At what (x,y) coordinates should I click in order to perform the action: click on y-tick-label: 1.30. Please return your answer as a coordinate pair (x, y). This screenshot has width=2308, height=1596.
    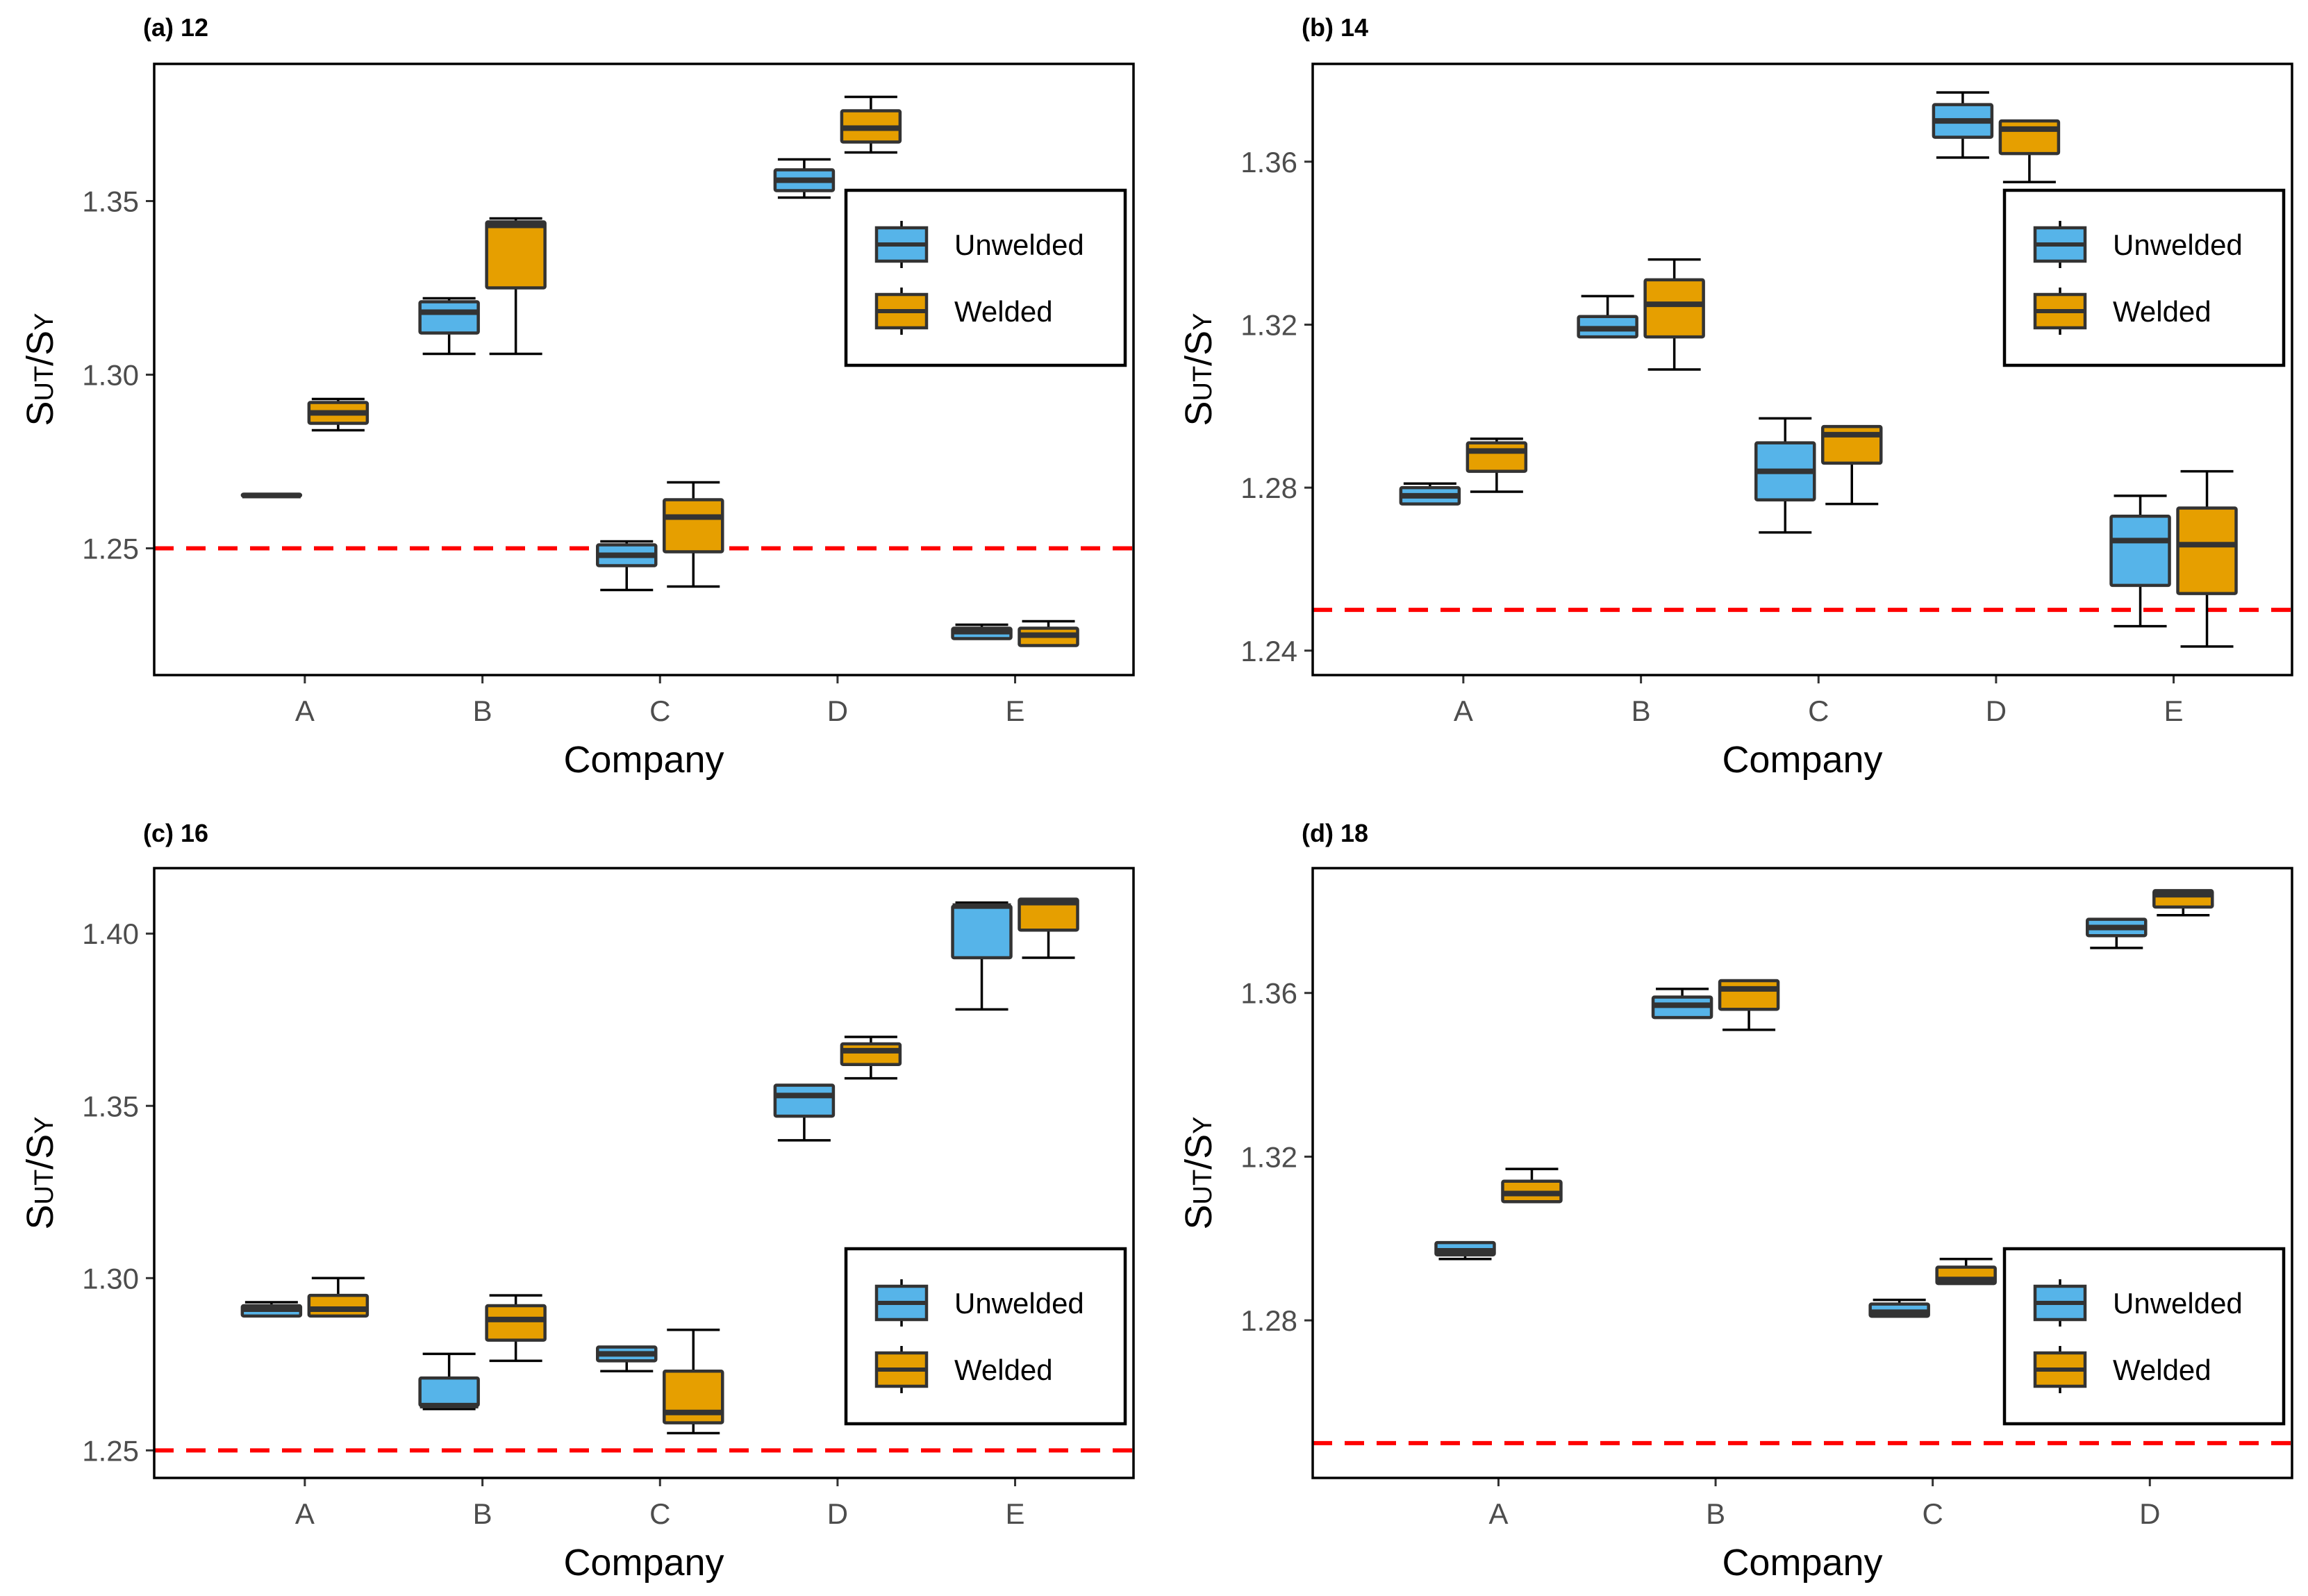
    Looking at the image, I should click on (110, 1278).